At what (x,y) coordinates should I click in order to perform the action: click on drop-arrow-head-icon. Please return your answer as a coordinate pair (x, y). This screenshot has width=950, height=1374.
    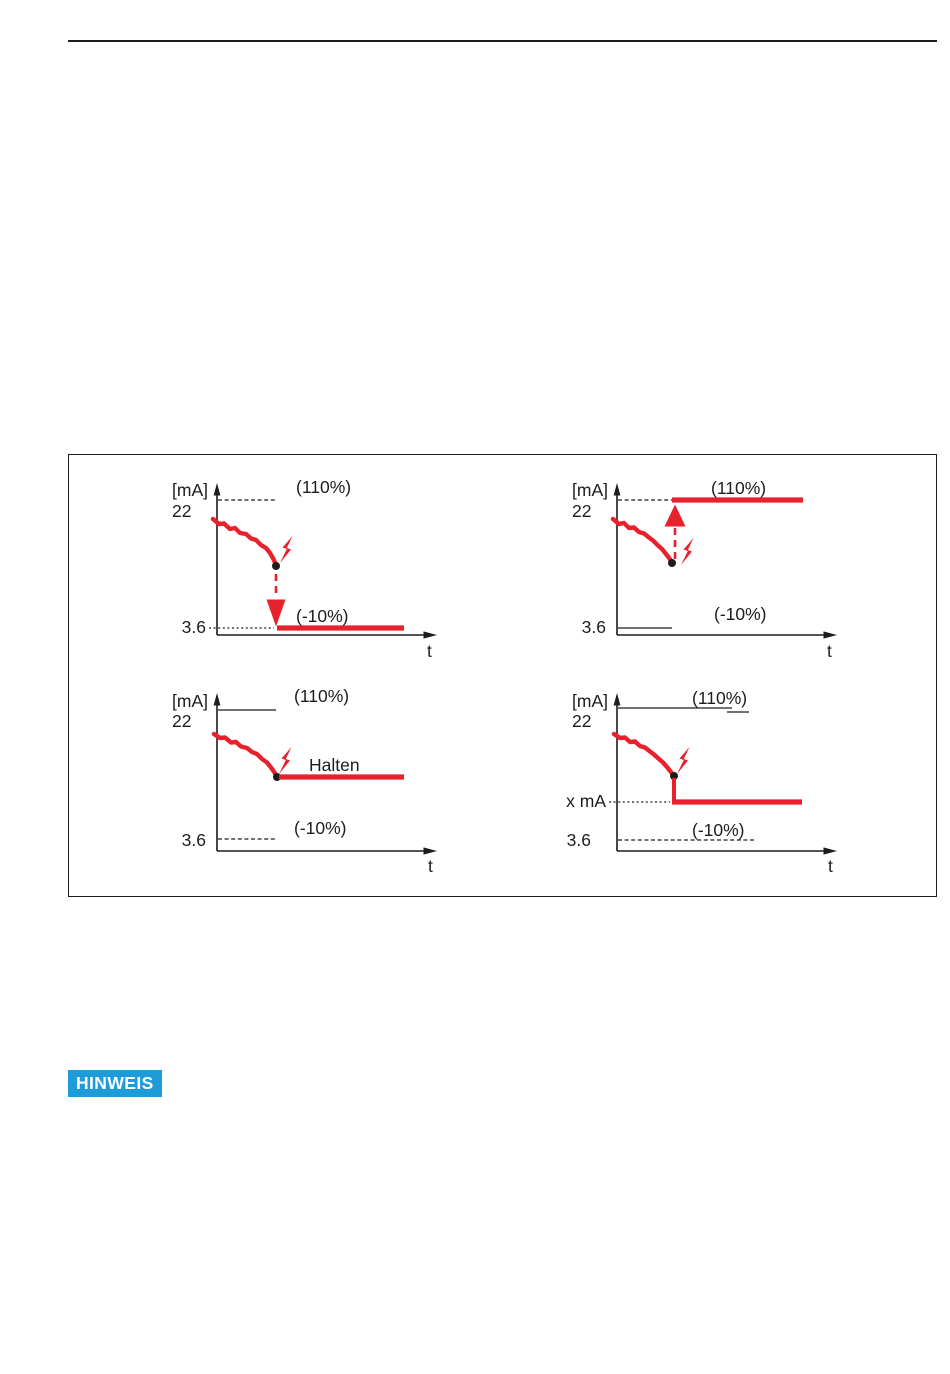
    Looking at the image, I should click on (276, 613).